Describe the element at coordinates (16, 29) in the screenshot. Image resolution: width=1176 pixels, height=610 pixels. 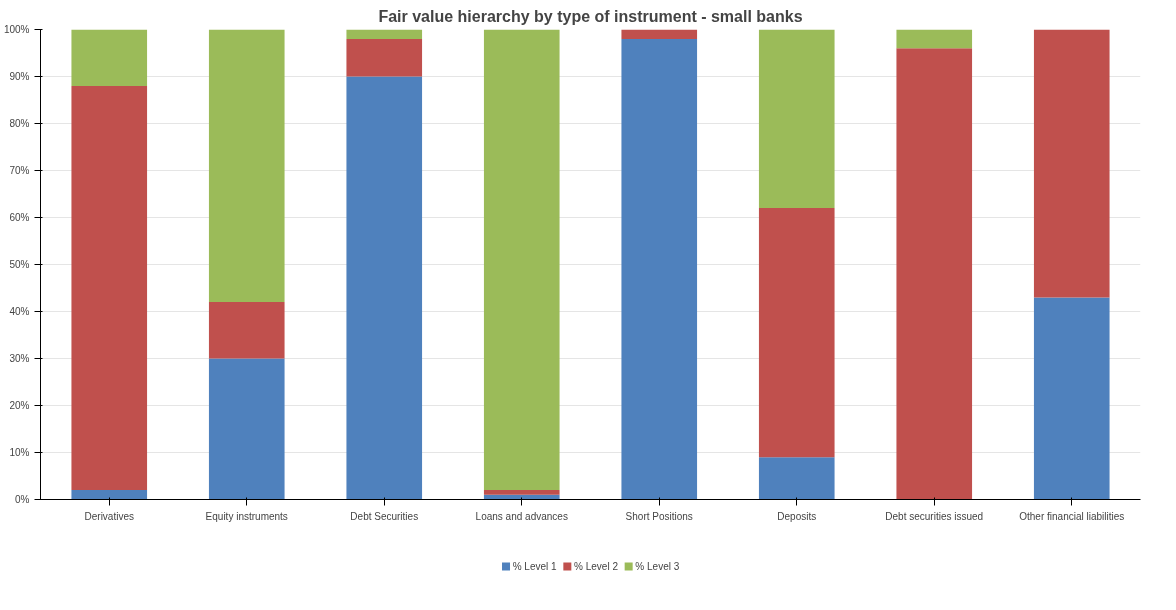
I see `y-tick-label: 100%` at that location.